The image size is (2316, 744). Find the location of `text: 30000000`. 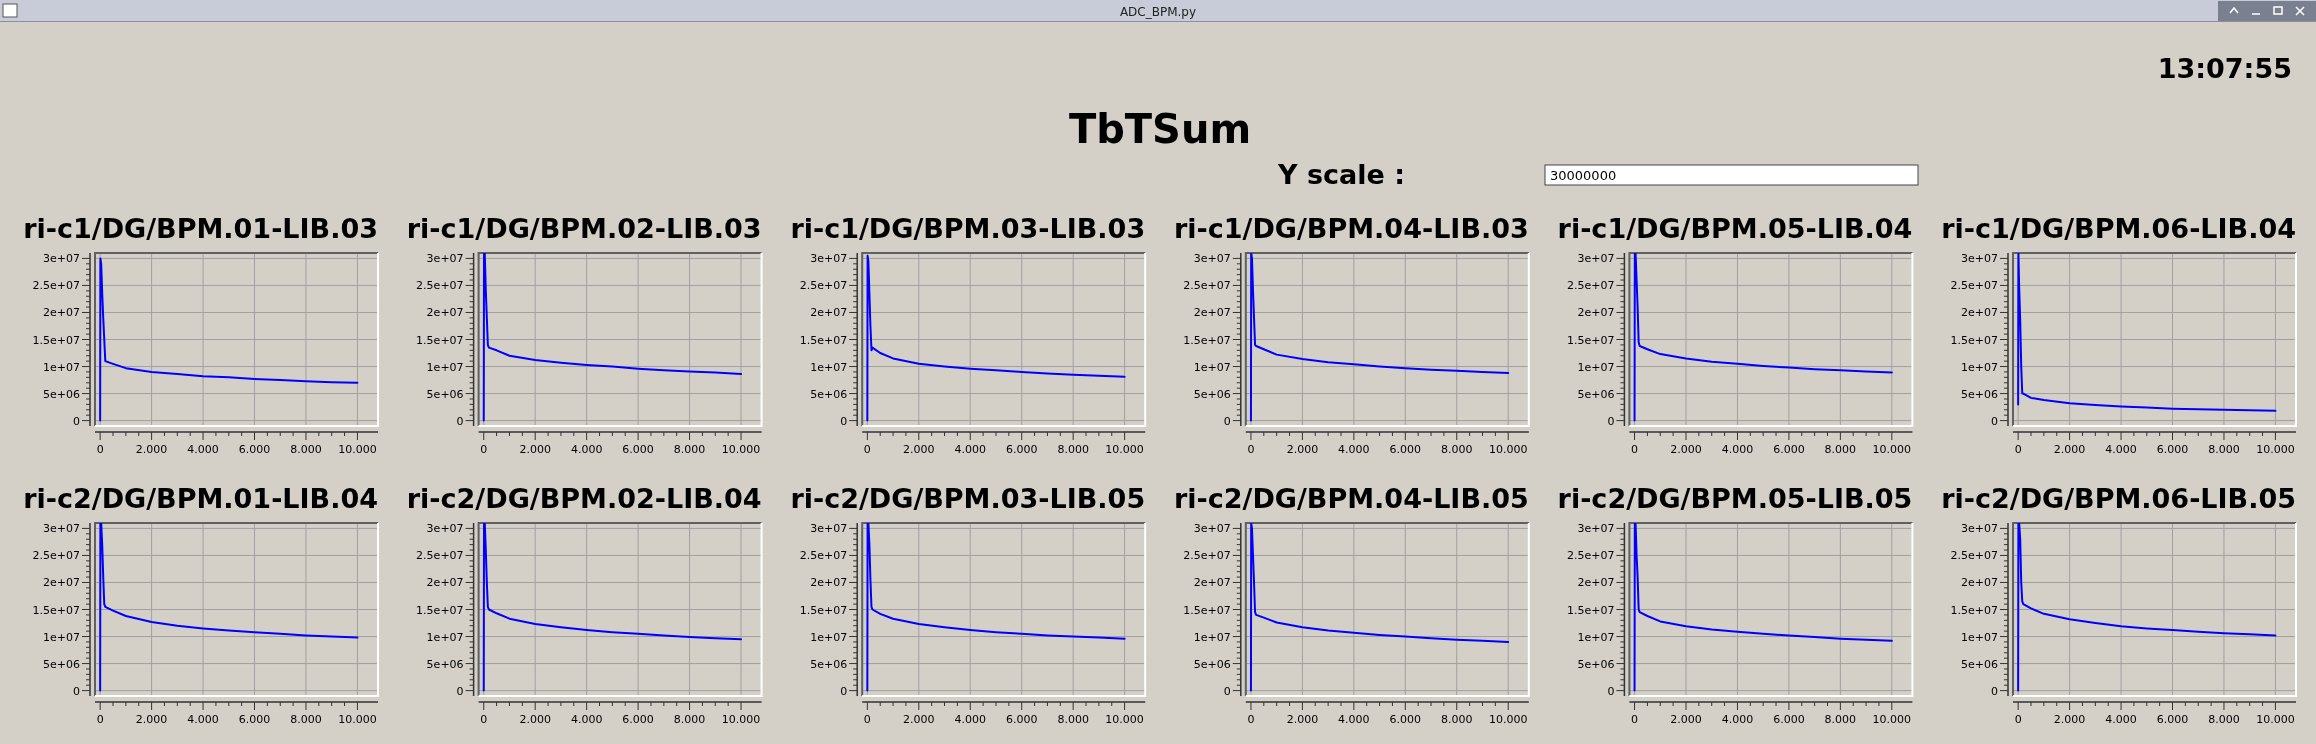

text: 30000000 is located at coordinates (1583, 175).